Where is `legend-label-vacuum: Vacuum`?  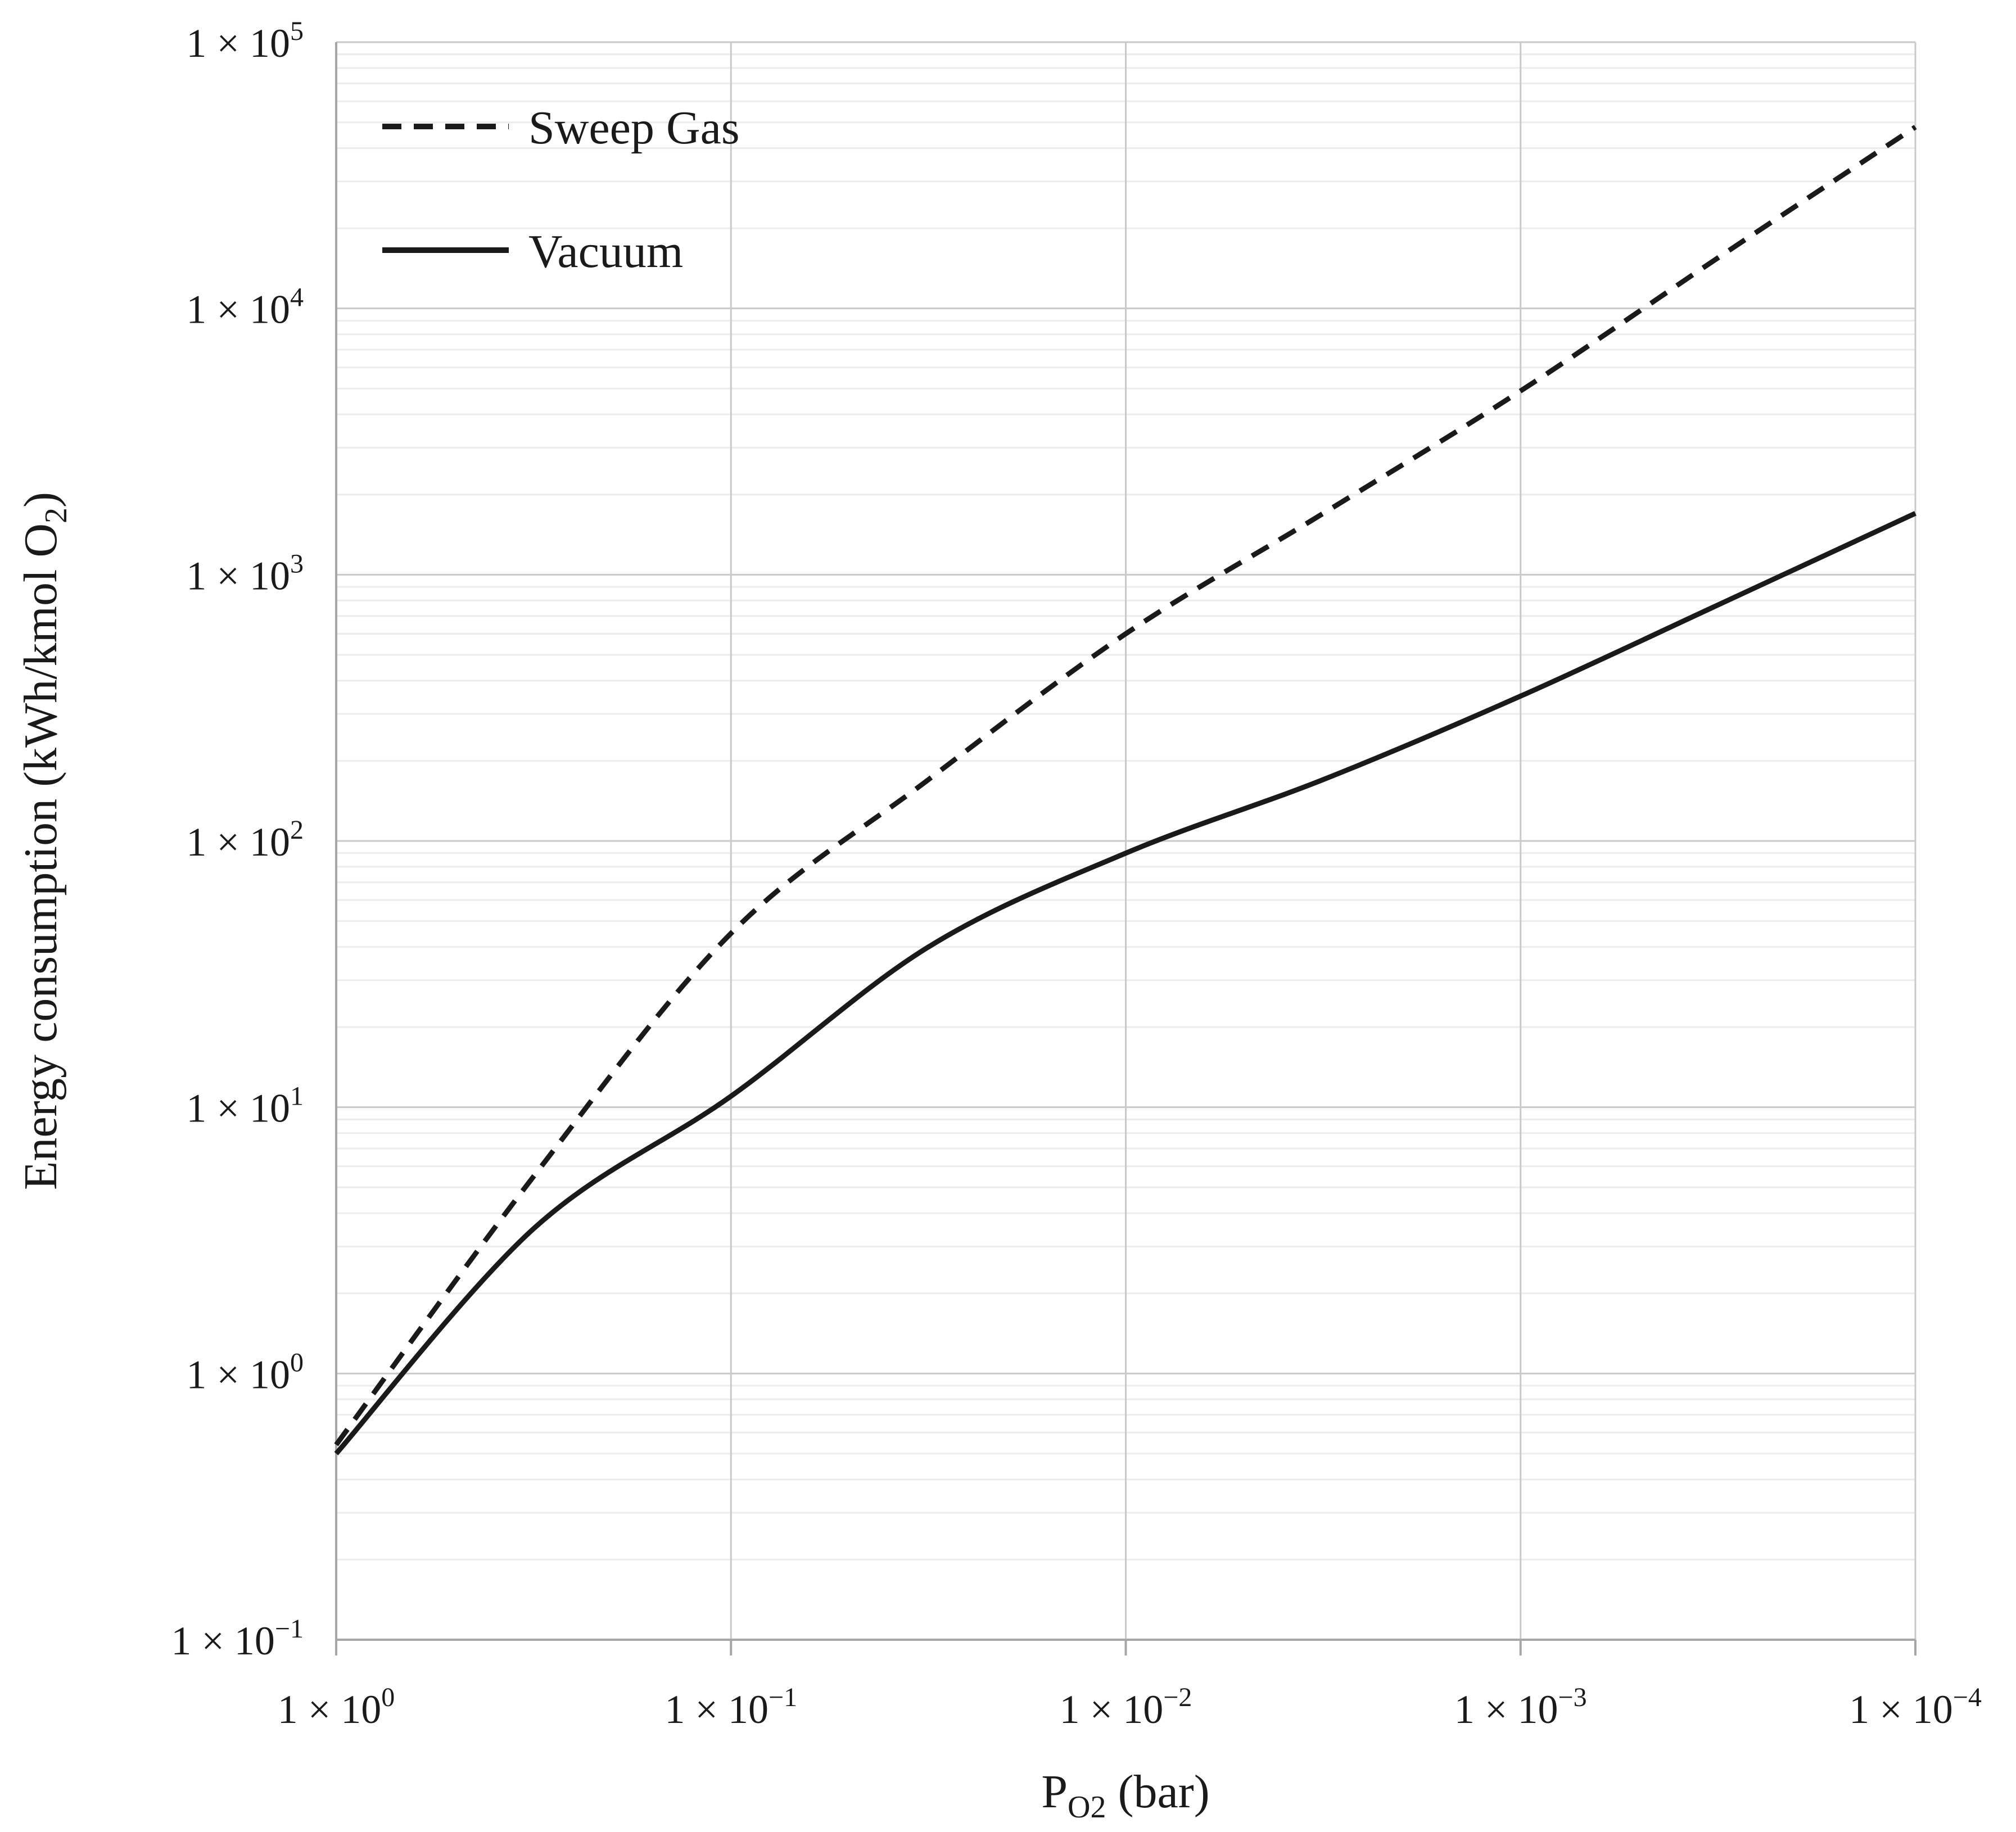
legend-label-vacuum: Vacuum is located at coordinates (605, 251).